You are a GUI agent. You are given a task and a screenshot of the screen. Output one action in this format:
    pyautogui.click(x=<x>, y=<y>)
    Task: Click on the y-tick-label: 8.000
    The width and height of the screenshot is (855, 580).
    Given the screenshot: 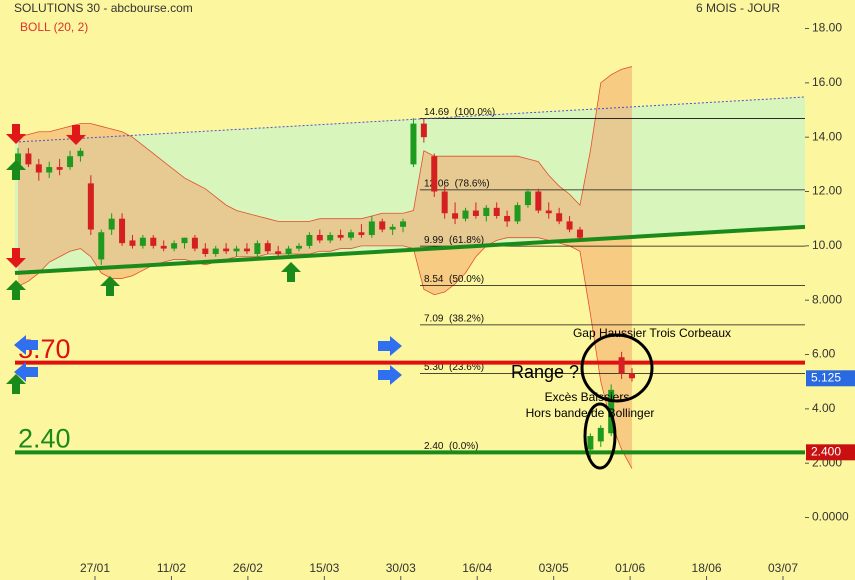 What is the action you would take?
    pyautogui.click(x=827, y=299)
    